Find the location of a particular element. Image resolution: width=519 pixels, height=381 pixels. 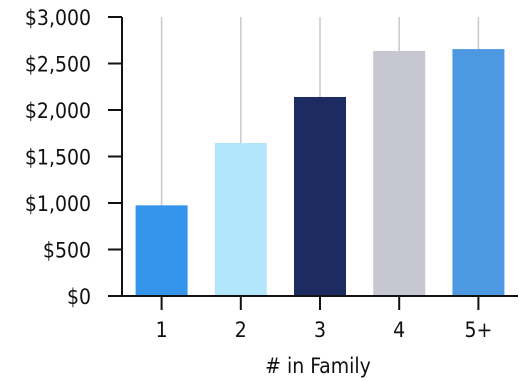

y-tick-label: $1,000 is located at coordinates (58, 204).